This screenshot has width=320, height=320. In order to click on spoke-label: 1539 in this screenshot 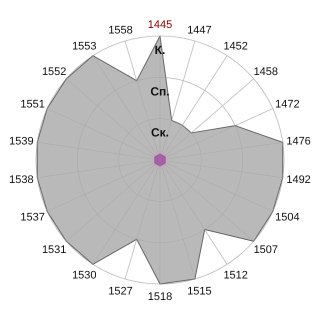, I will do `click(21, 141)`.